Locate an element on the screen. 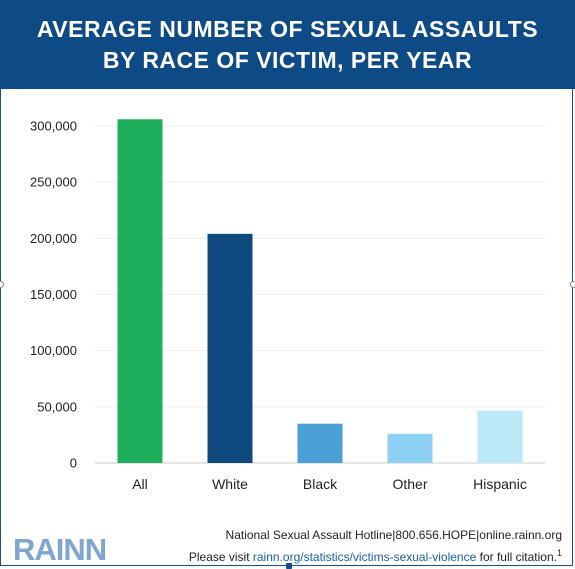 The width and height of the screenshot is (575, 569). y-tick-label: 200,000 is located at coordinates (53, 238).